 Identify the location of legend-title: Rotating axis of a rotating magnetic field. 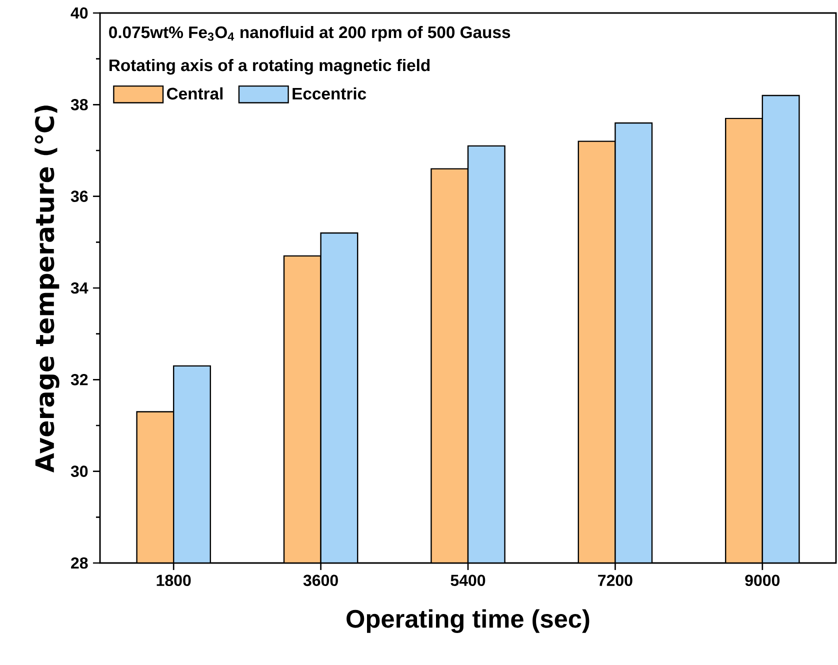
(270, 66).